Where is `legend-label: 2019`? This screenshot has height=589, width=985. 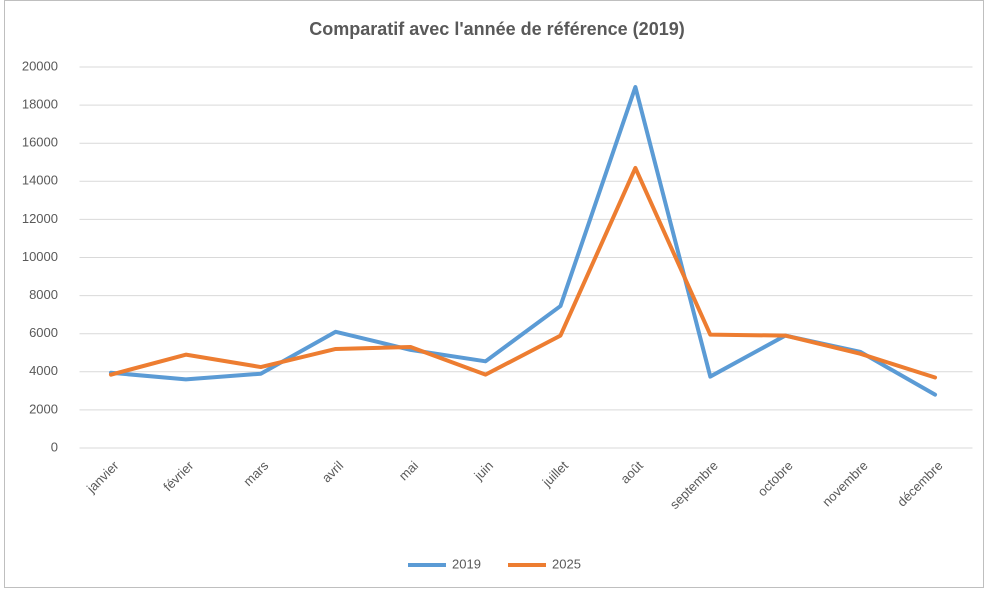
legend-label: 2019 is located at coordinates (466, 563).